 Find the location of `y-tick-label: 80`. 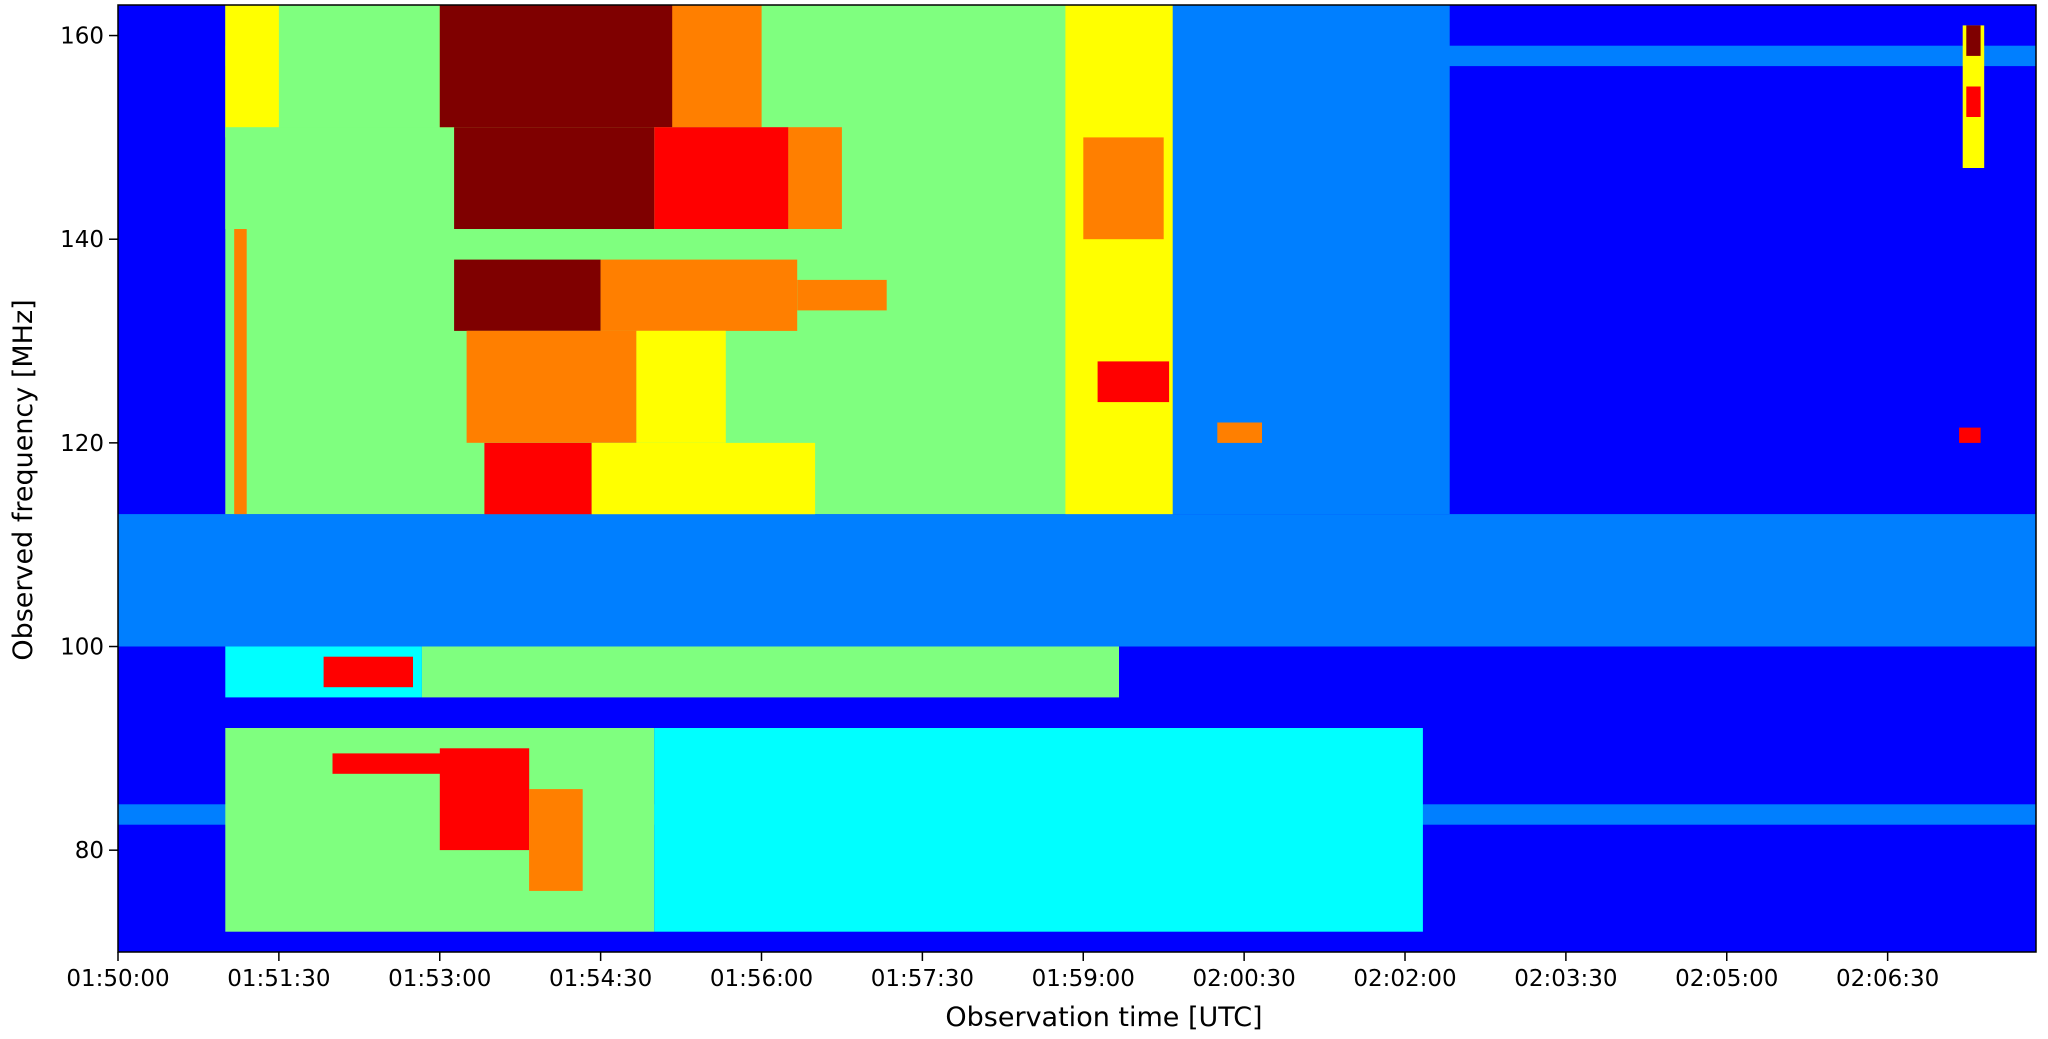

y-tick-label: 80 is located at coordinates (89, 851).